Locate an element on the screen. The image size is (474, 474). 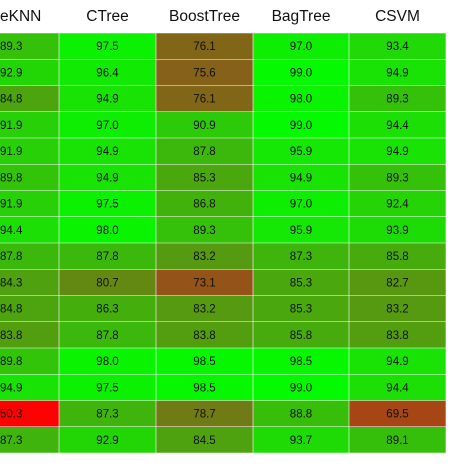
cell-value-label: 85.8 is located at coordinates (301, 336).